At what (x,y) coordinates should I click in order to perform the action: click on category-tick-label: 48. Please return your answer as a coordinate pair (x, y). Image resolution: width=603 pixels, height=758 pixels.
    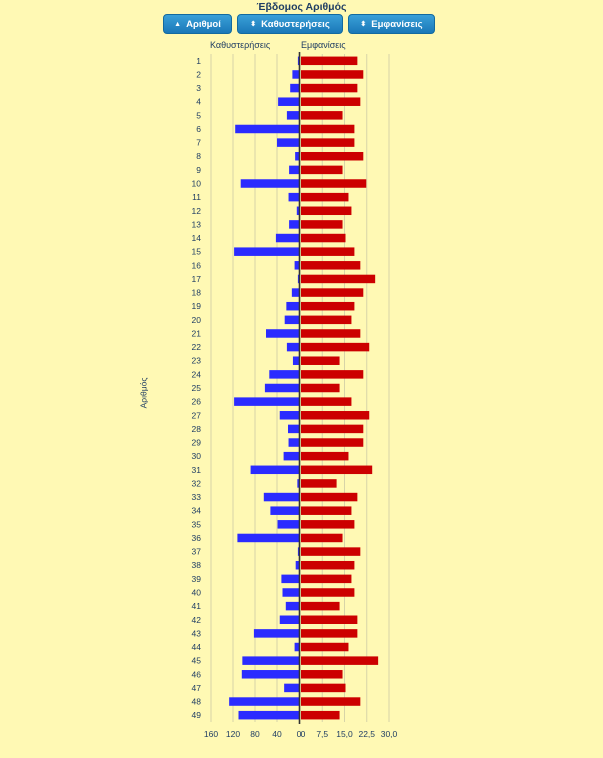
    Looking at the image, I should click on (197, 702).